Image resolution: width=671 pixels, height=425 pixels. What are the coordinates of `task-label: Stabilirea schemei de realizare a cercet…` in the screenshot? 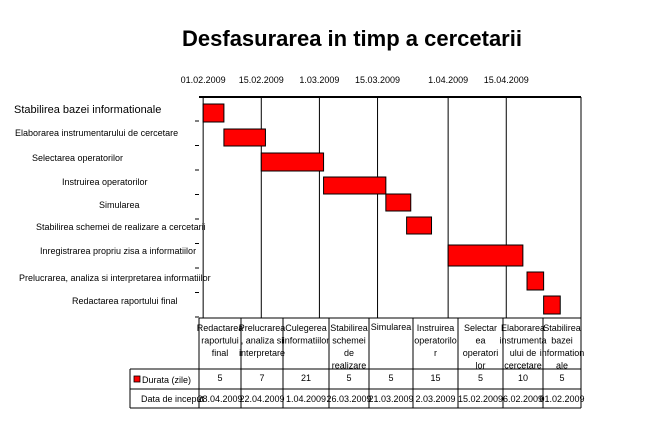 It's located at (121, 227).